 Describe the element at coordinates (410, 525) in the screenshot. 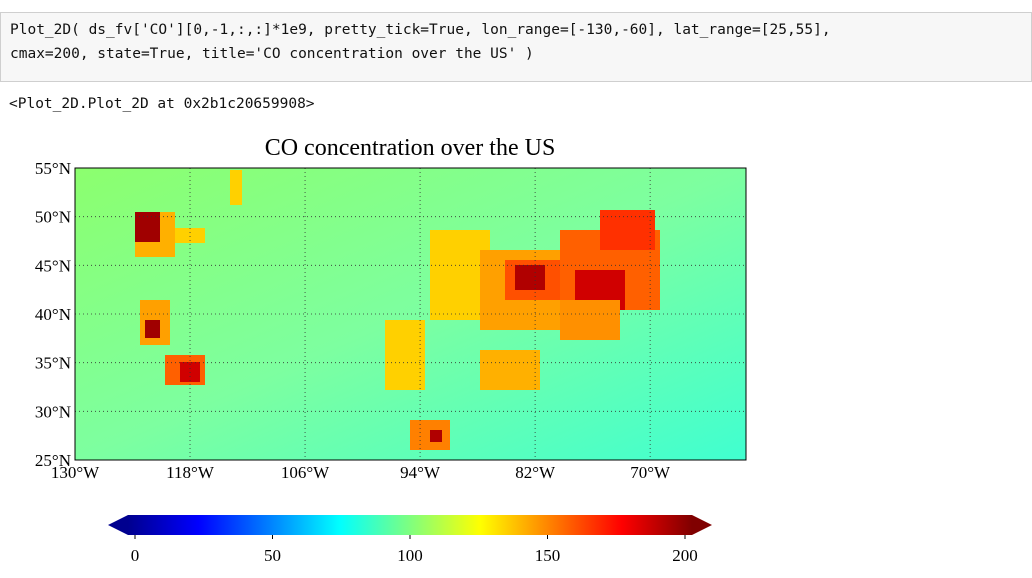

I see `colorbar` at that location.